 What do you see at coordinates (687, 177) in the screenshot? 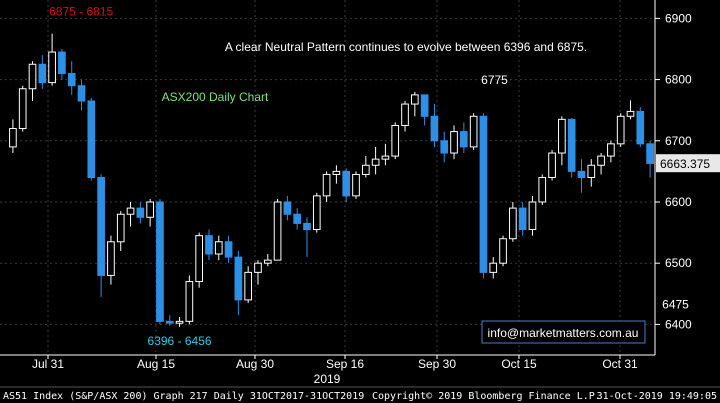
I see `y-axis: 6400 6500 6600 6700 6800 6900 6663.375` at bounding box center [687, 177].